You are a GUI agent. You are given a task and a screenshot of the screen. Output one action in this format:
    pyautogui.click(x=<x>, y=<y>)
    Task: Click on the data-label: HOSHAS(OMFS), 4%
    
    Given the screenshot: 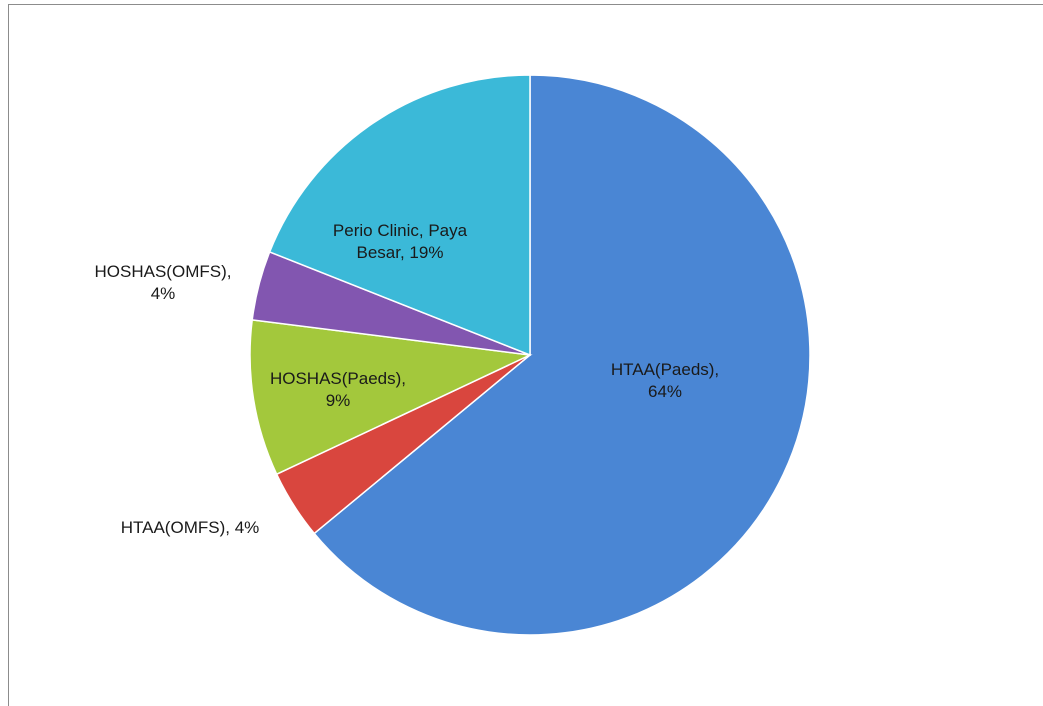 What is the action you would take?
    pyautogui.click(x=163, y=282)
    